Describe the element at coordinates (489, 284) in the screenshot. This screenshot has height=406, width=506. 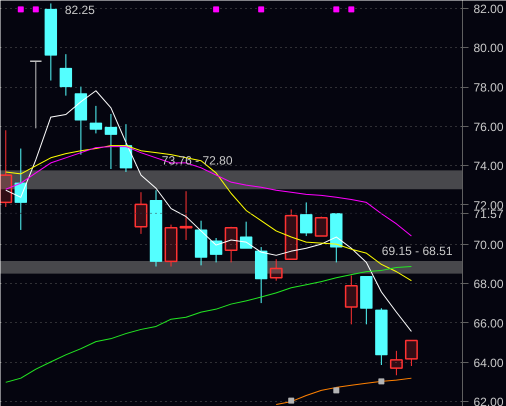
I see `y-tick-label: 68.00` at that location.